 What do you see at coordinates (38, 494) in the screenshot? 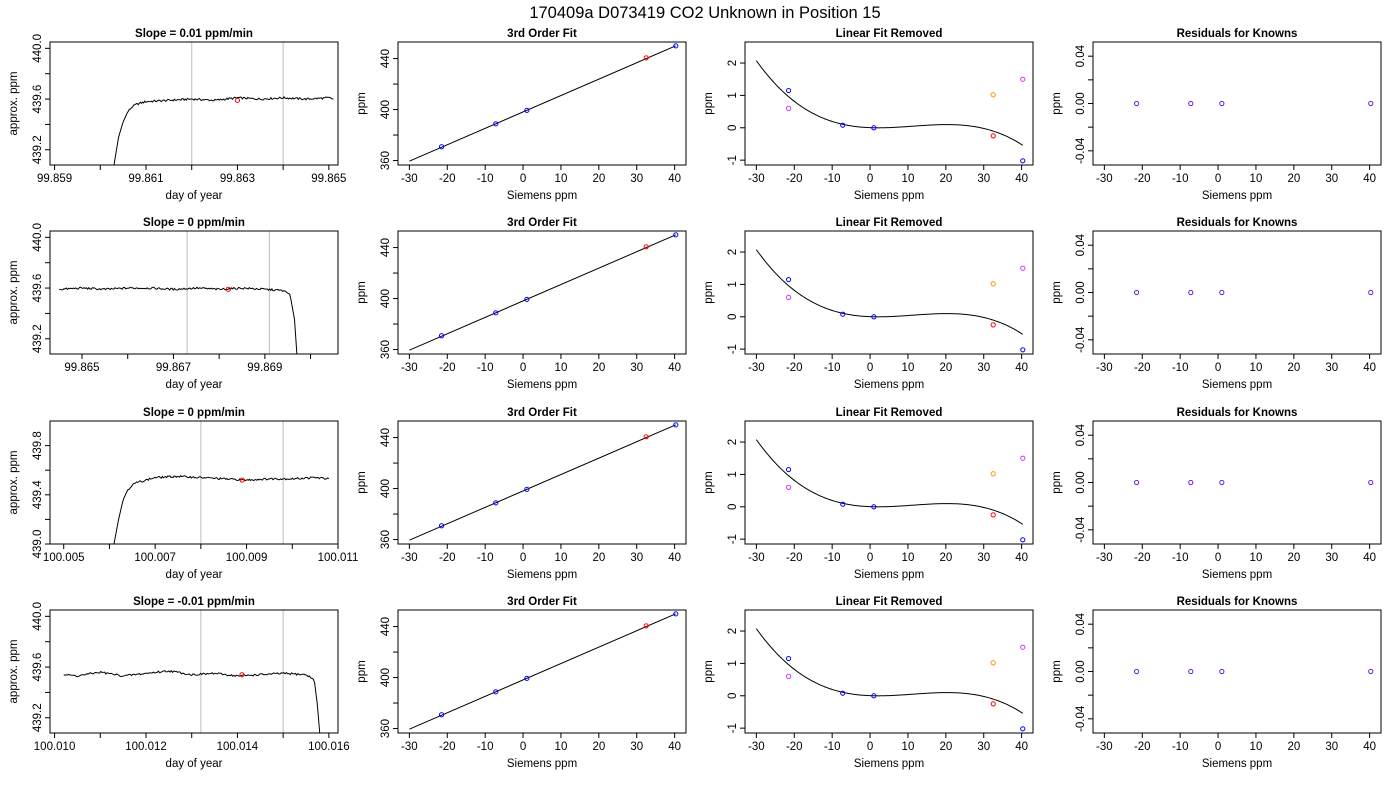
I see `y-tick-label: 439.4` at bounding box center [38, 494].